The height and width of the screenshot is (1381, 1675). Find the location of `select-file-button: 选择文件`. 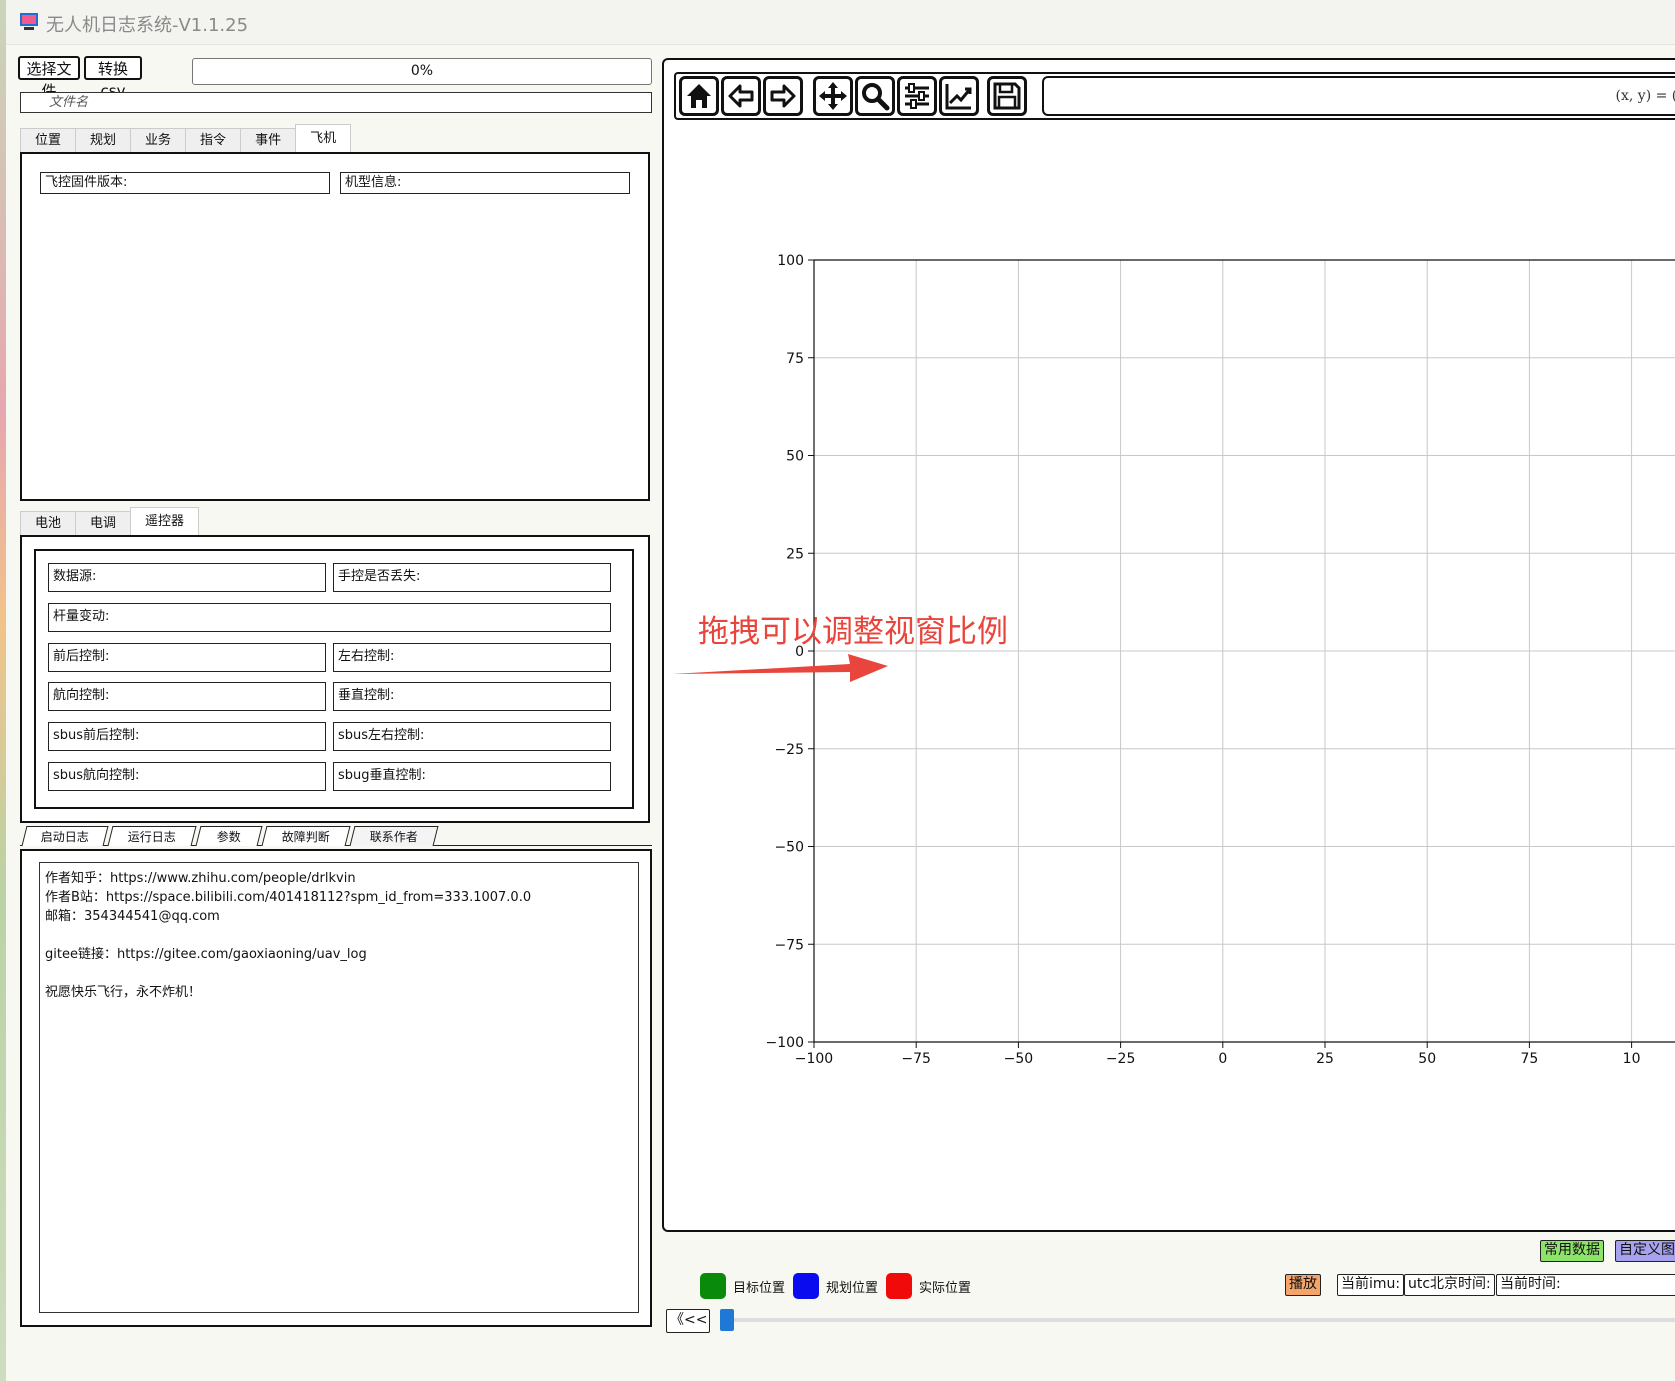

select-file-button: 选择文件 is located at coordinates (49, 78).